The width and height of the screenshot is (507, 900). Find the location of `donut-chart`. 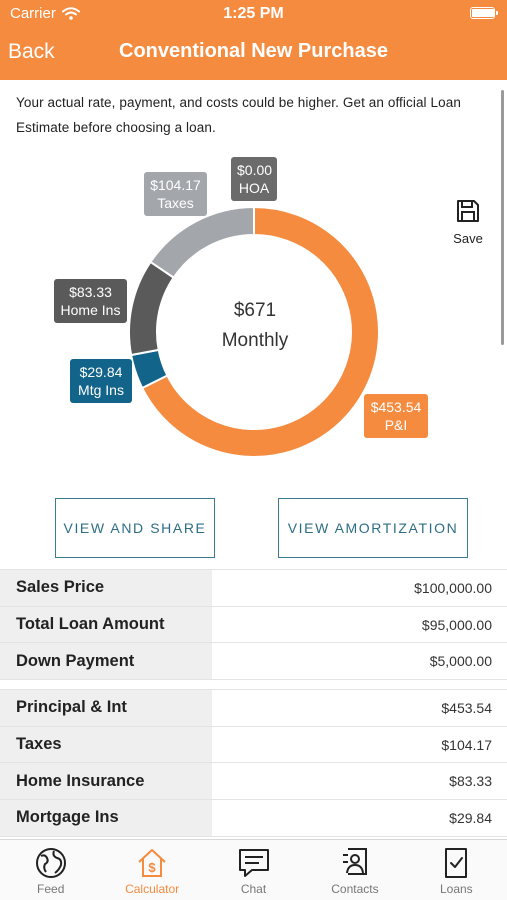

donut-chart is located at coordinates (254, 331).